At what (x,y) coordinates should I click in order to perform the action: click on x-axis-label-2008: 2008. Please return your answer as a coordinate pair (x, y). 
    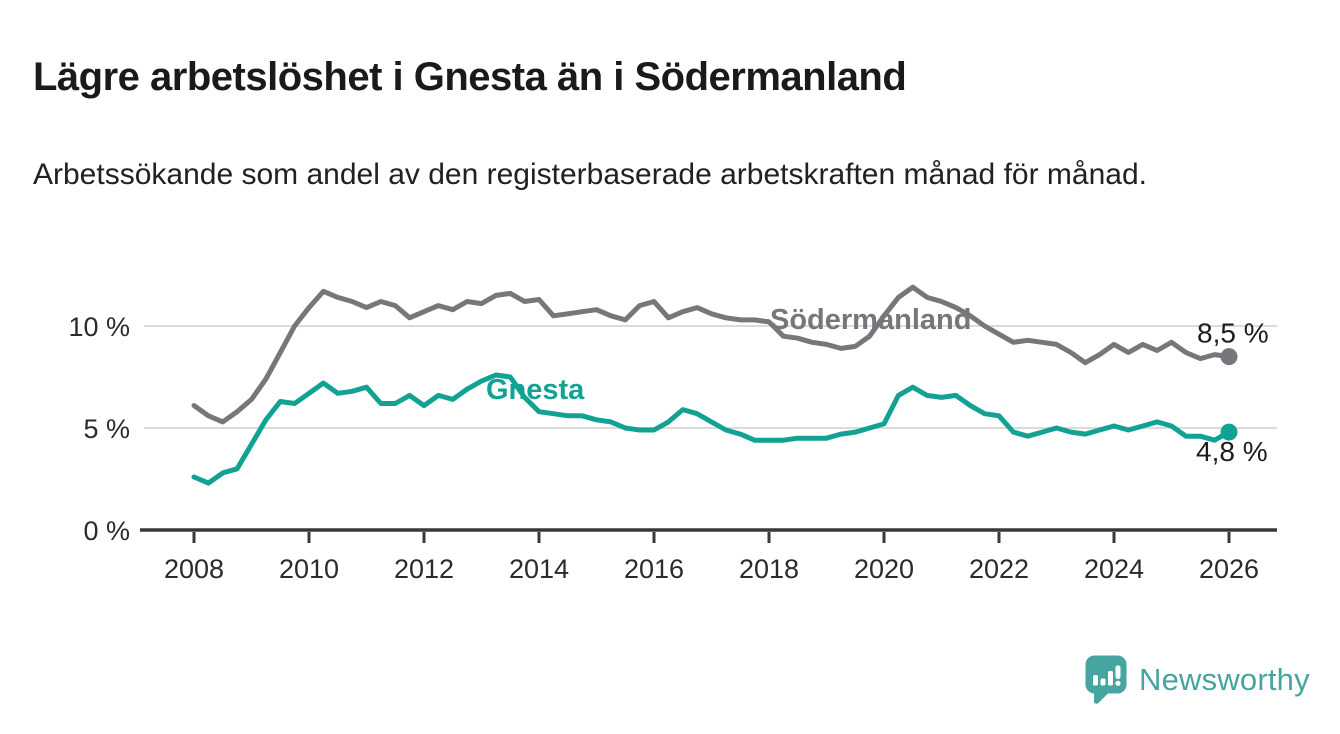
    Looking at the image, I should click on (194, 569).